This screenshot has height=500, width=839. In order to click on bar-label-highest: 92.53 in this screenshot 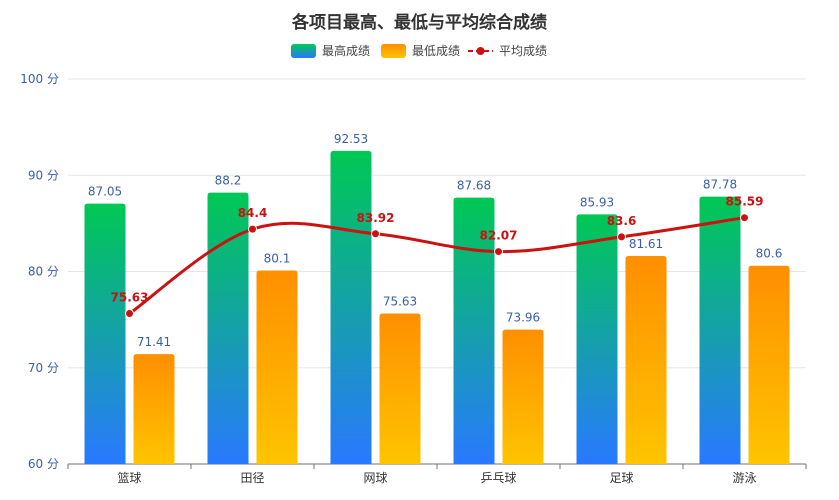, I will do `click(351, 139)`.